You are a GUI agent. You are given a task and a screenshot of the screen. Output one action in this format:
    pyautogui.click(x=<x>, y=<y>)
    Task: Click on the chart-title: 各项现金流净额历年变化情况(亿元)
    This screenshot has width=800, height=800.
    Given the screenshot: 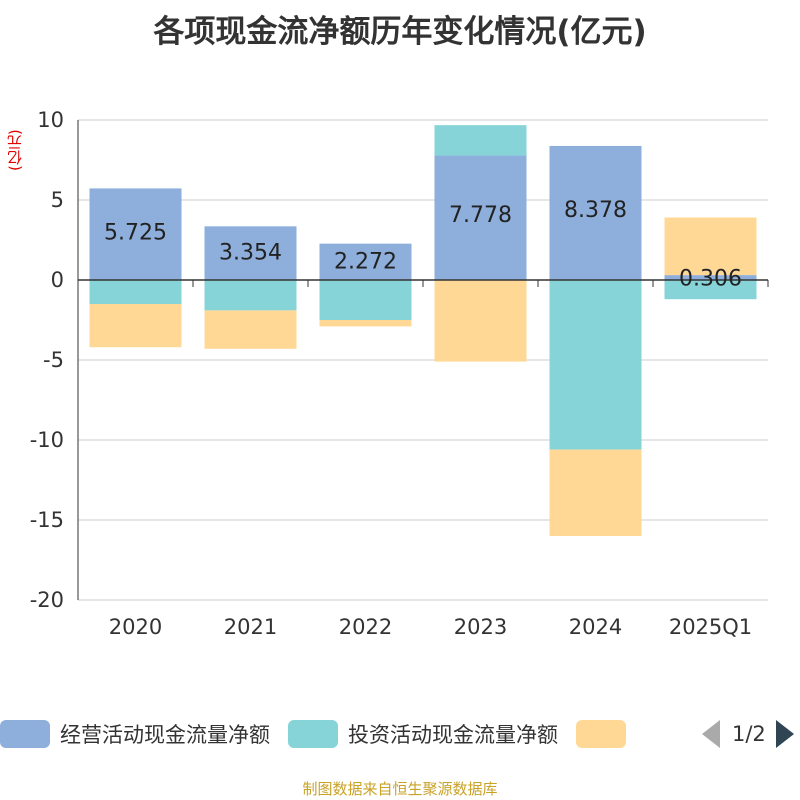 What is the action you would take?
    pyautogui.click(x=400, y=32)
    